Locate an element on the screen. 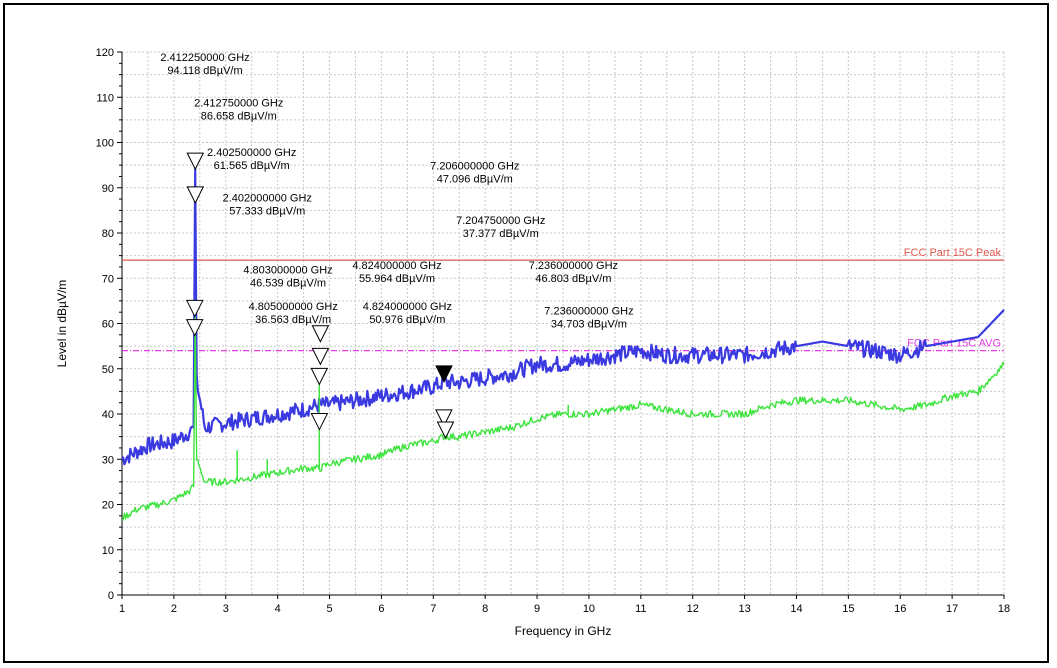 This screenshot has width=1057, height=668. x-tick-label: 16 is located at coordinates (900, 609).